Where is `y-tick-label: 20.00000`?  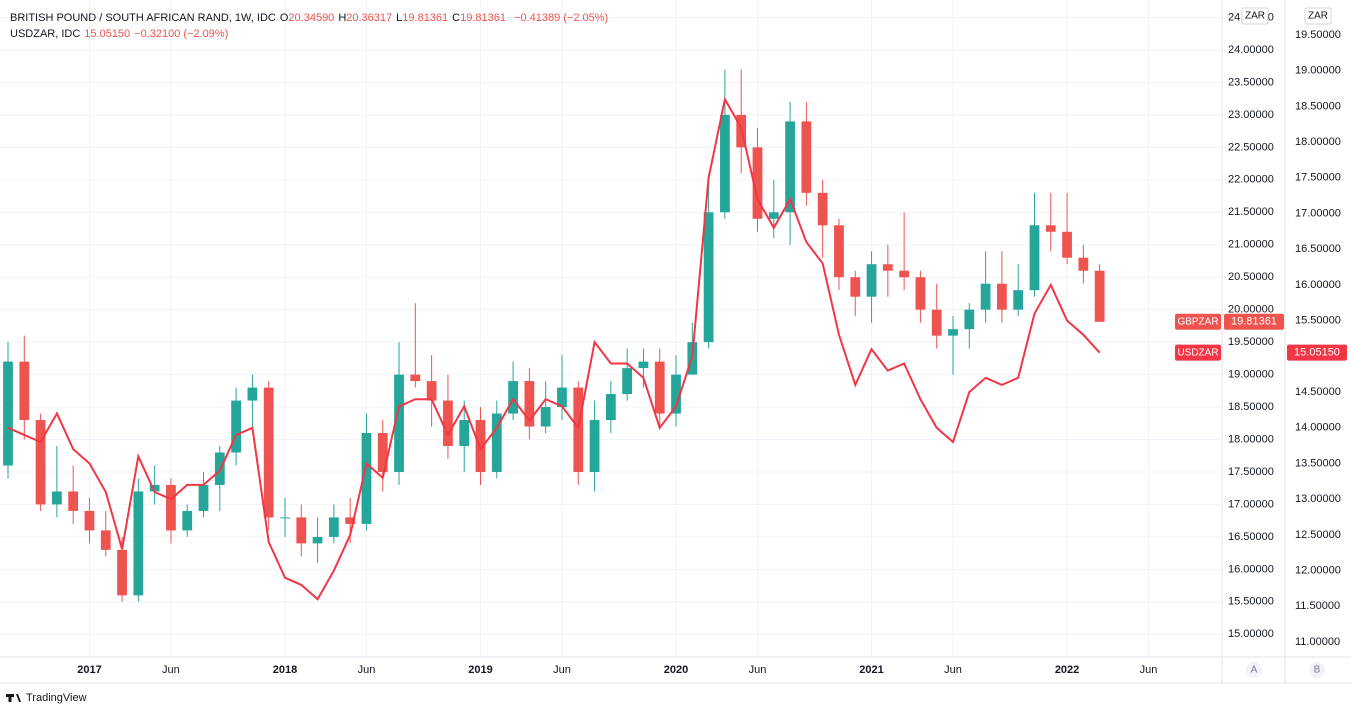
y-tick-label: 20.00000 is located at coordinates (1251, 310).